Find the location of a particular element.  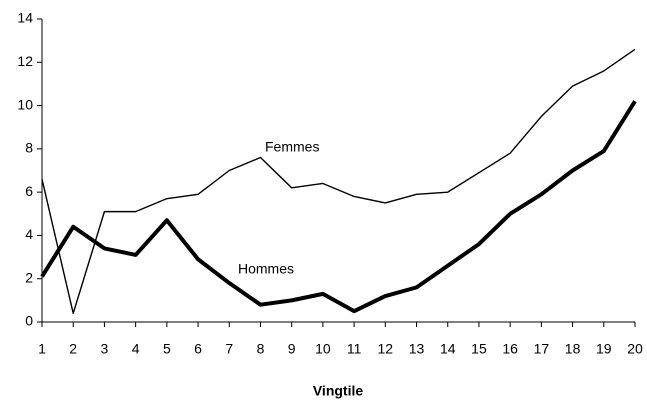

x-tick-label: 10 is located at coordinates (323, 349).